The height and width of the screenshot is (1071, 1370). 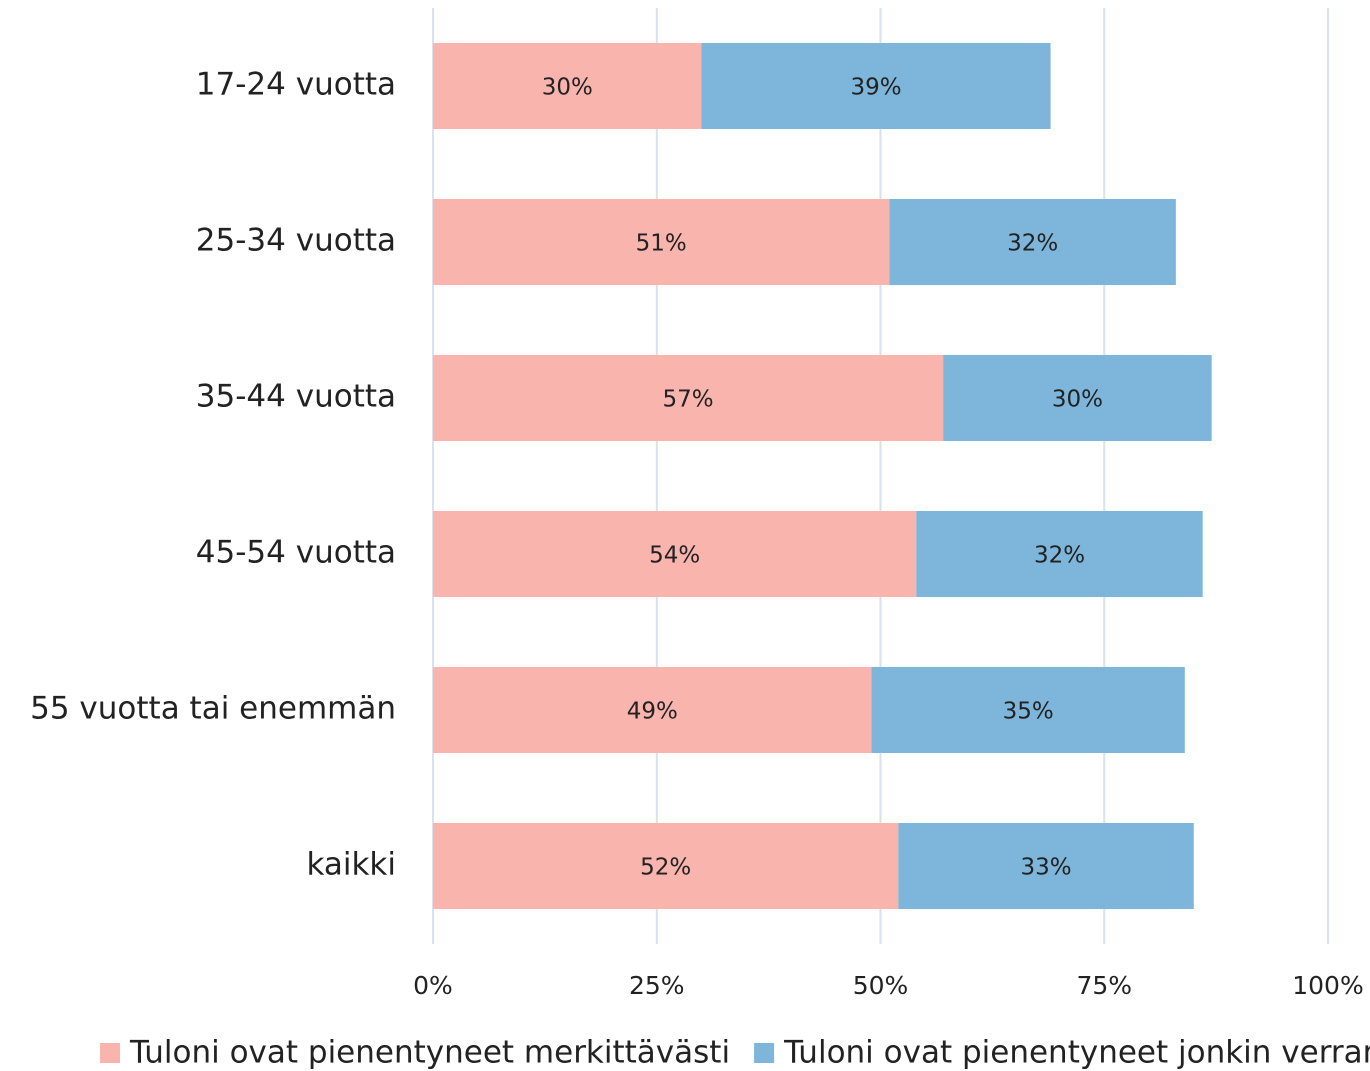 I want to click on data-label: 57%, so click(x=688, y=400).